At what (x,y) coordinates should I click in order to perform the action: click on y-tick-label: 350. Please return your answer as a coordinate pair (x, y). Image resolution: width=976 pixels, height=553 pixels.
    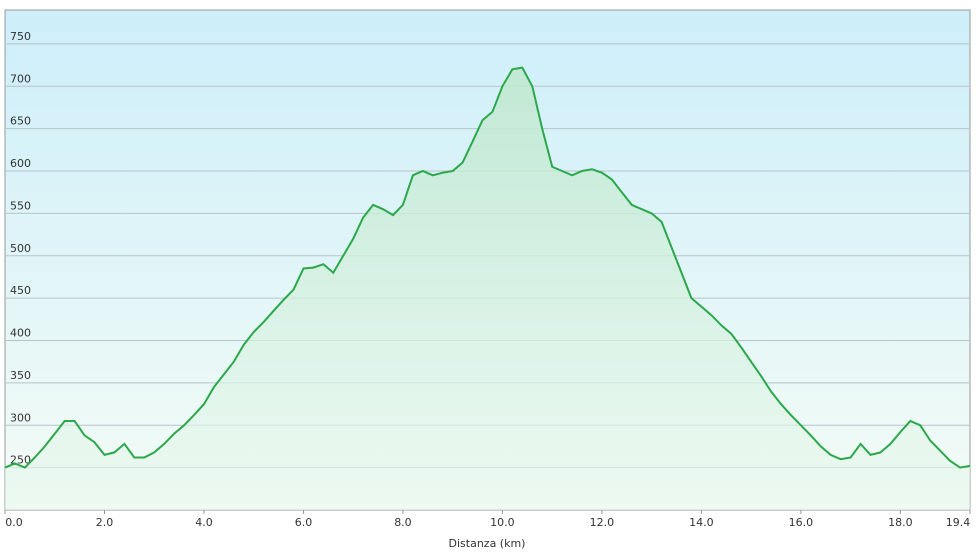
    Looking at the image, I should click on (20, 375).